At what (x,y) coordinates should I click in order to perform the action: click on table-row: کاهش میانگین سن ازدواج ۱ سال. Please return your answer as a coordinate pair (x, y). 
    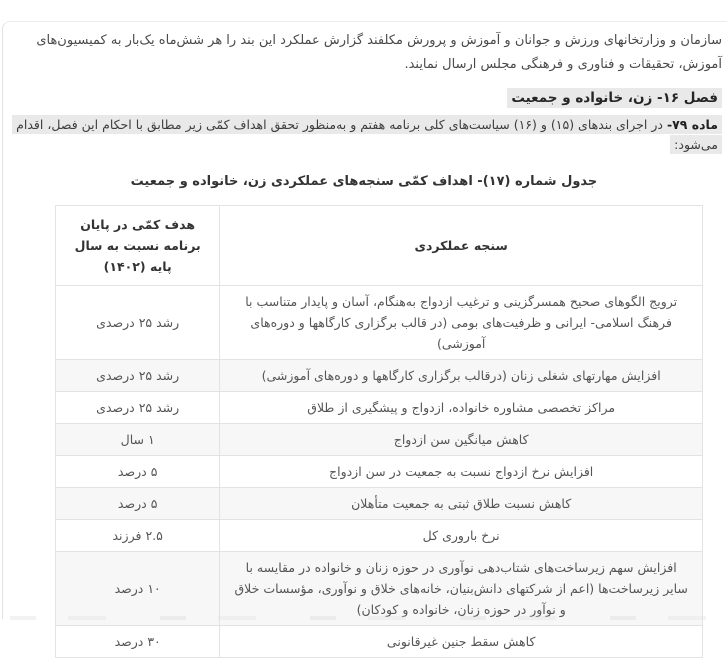
    Looking at the image, I should click on (378, 439).